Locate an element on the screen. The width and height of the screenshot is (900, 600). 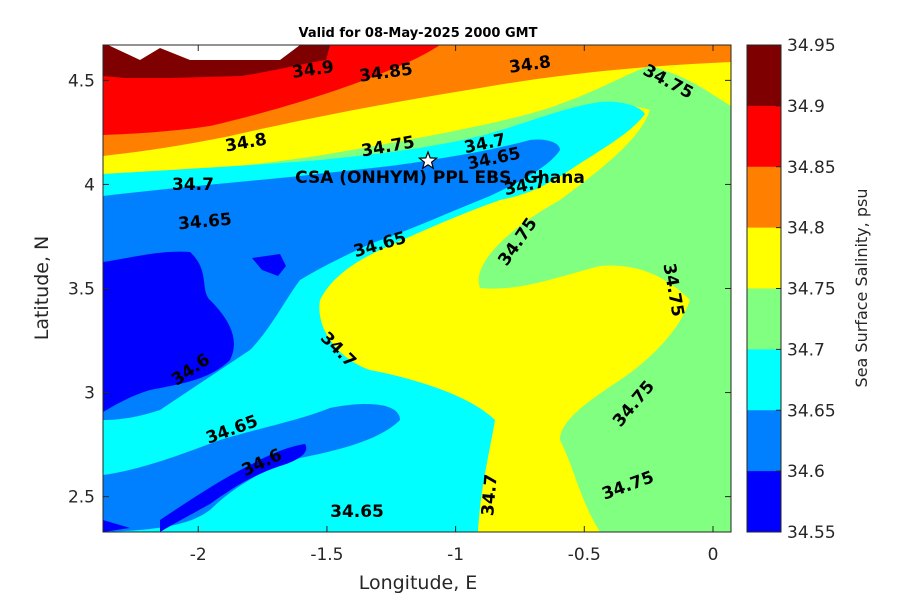
band-34.55-34.6-corner is located at coordinates (116, 526).